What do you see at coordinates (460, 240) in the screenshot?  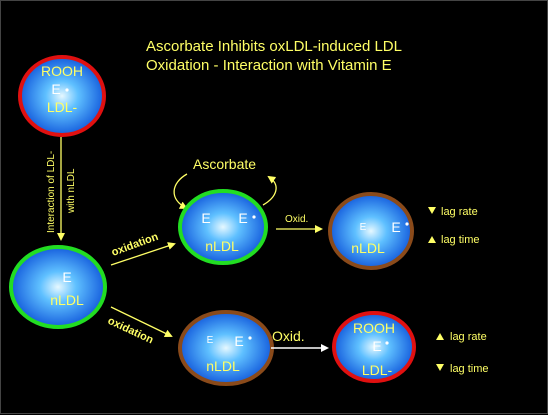 I see `upper-lag-time: lag time` at bounding box center [460, 240].